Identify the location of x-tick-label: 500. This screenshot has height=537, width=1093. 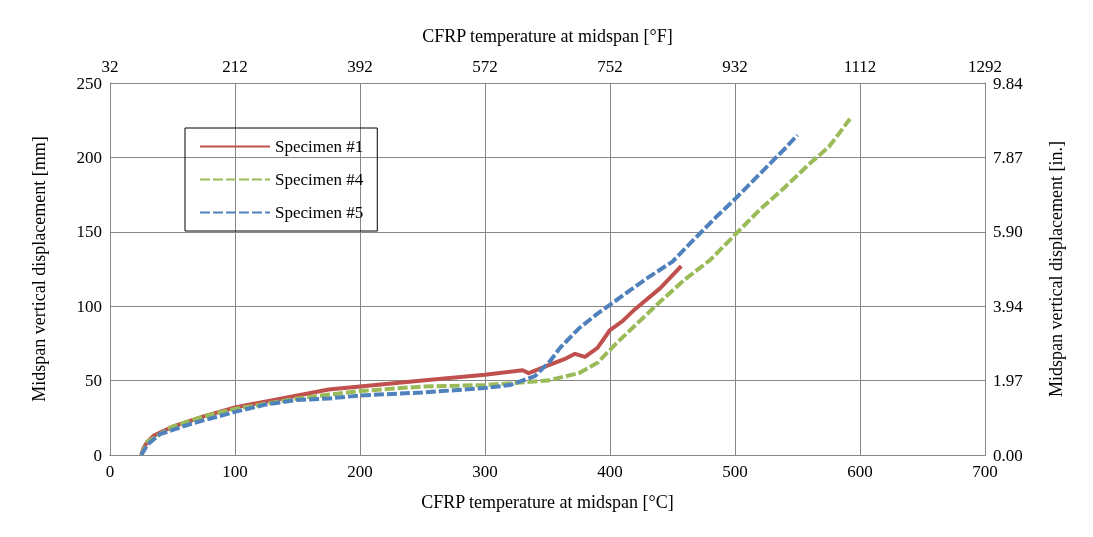
(735, 471).